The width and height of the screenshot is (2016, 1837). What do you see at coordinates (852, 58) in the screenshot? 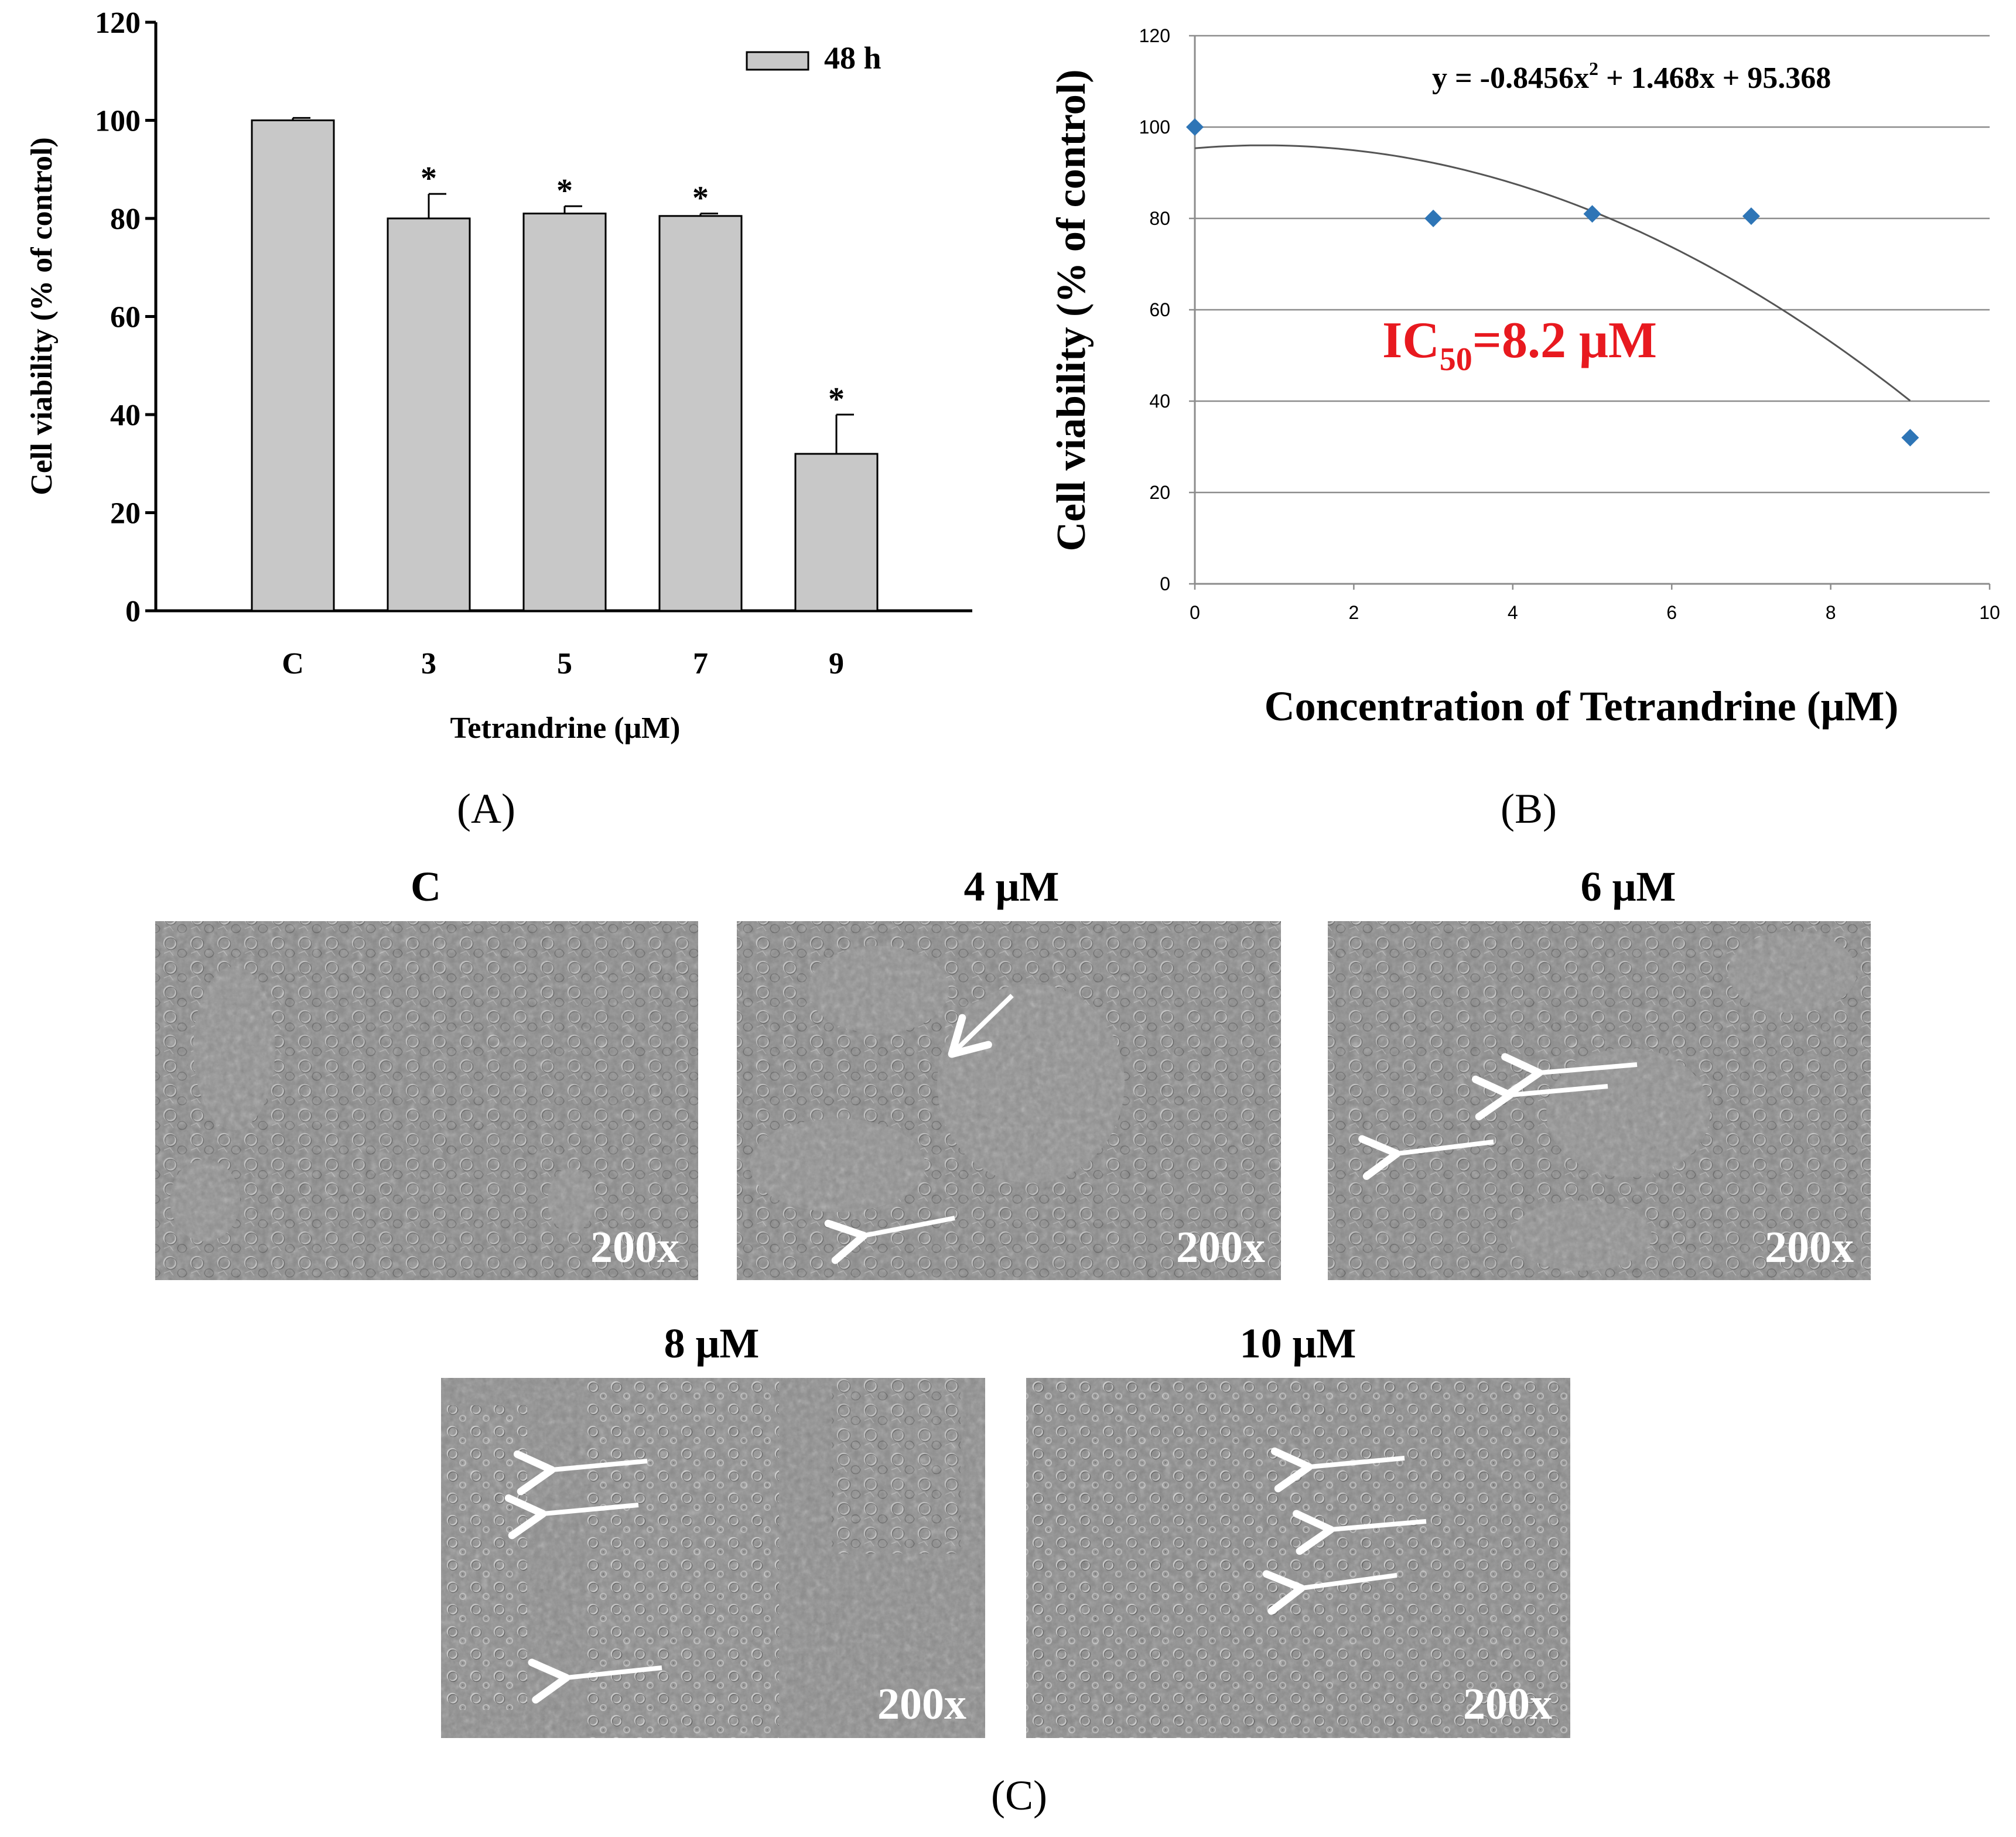
I see `panel-a-legend-label: 48 h` at bounding box center [852, 58].